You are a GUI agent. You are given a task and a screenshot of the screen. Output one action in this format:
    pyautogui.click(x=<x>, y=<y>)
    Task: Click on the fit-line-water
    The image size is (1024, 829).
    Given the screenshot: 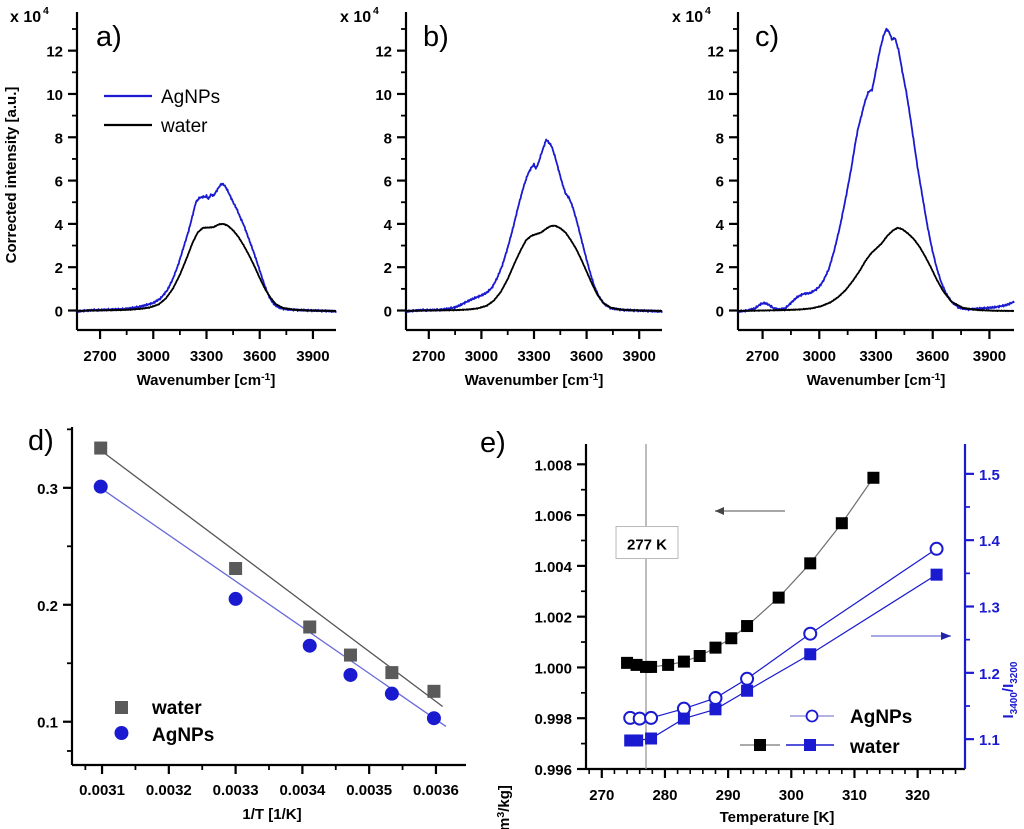 What is the action you would take?
    pyautogui.click(x=274, y=580)
    